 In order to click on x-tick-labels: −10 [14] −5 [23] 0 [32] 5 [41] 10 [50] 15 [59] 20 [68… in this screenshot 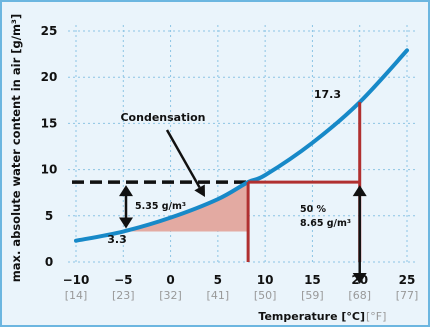, I will do `click(241, 287)`.